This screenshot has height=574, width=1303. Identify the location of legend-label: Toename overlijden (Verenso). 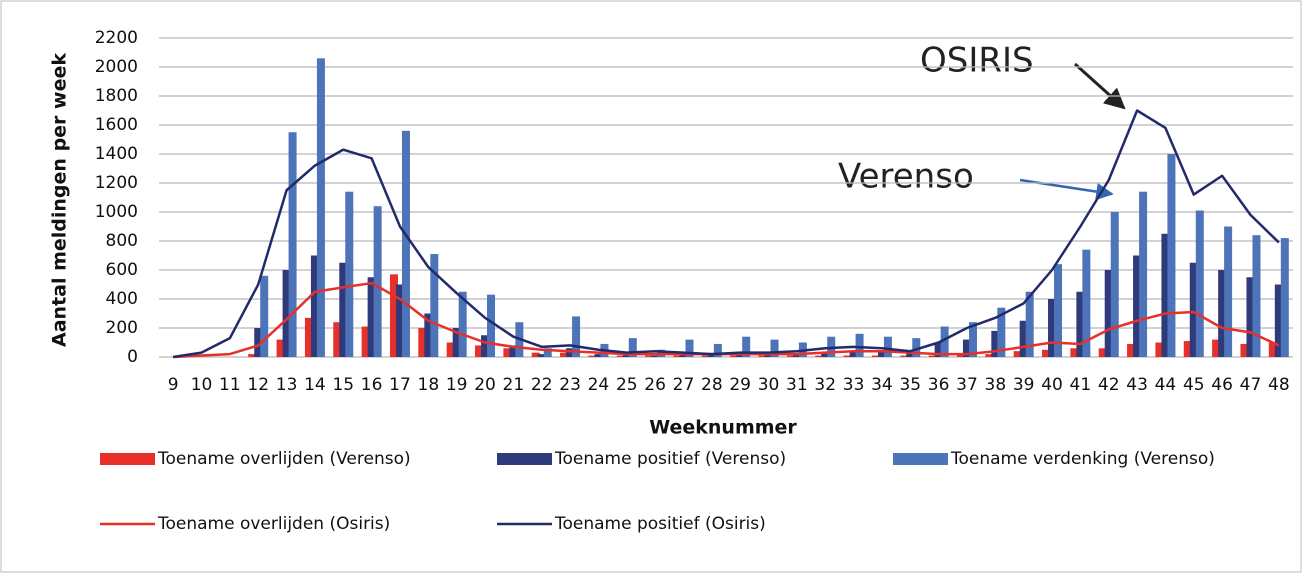
(284, 459).